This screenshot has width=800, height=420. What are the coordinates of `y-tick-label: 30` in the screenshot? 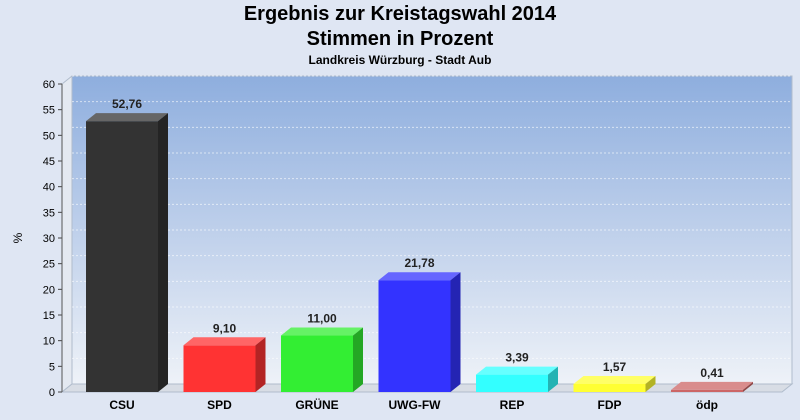 It's located at (49, 239).